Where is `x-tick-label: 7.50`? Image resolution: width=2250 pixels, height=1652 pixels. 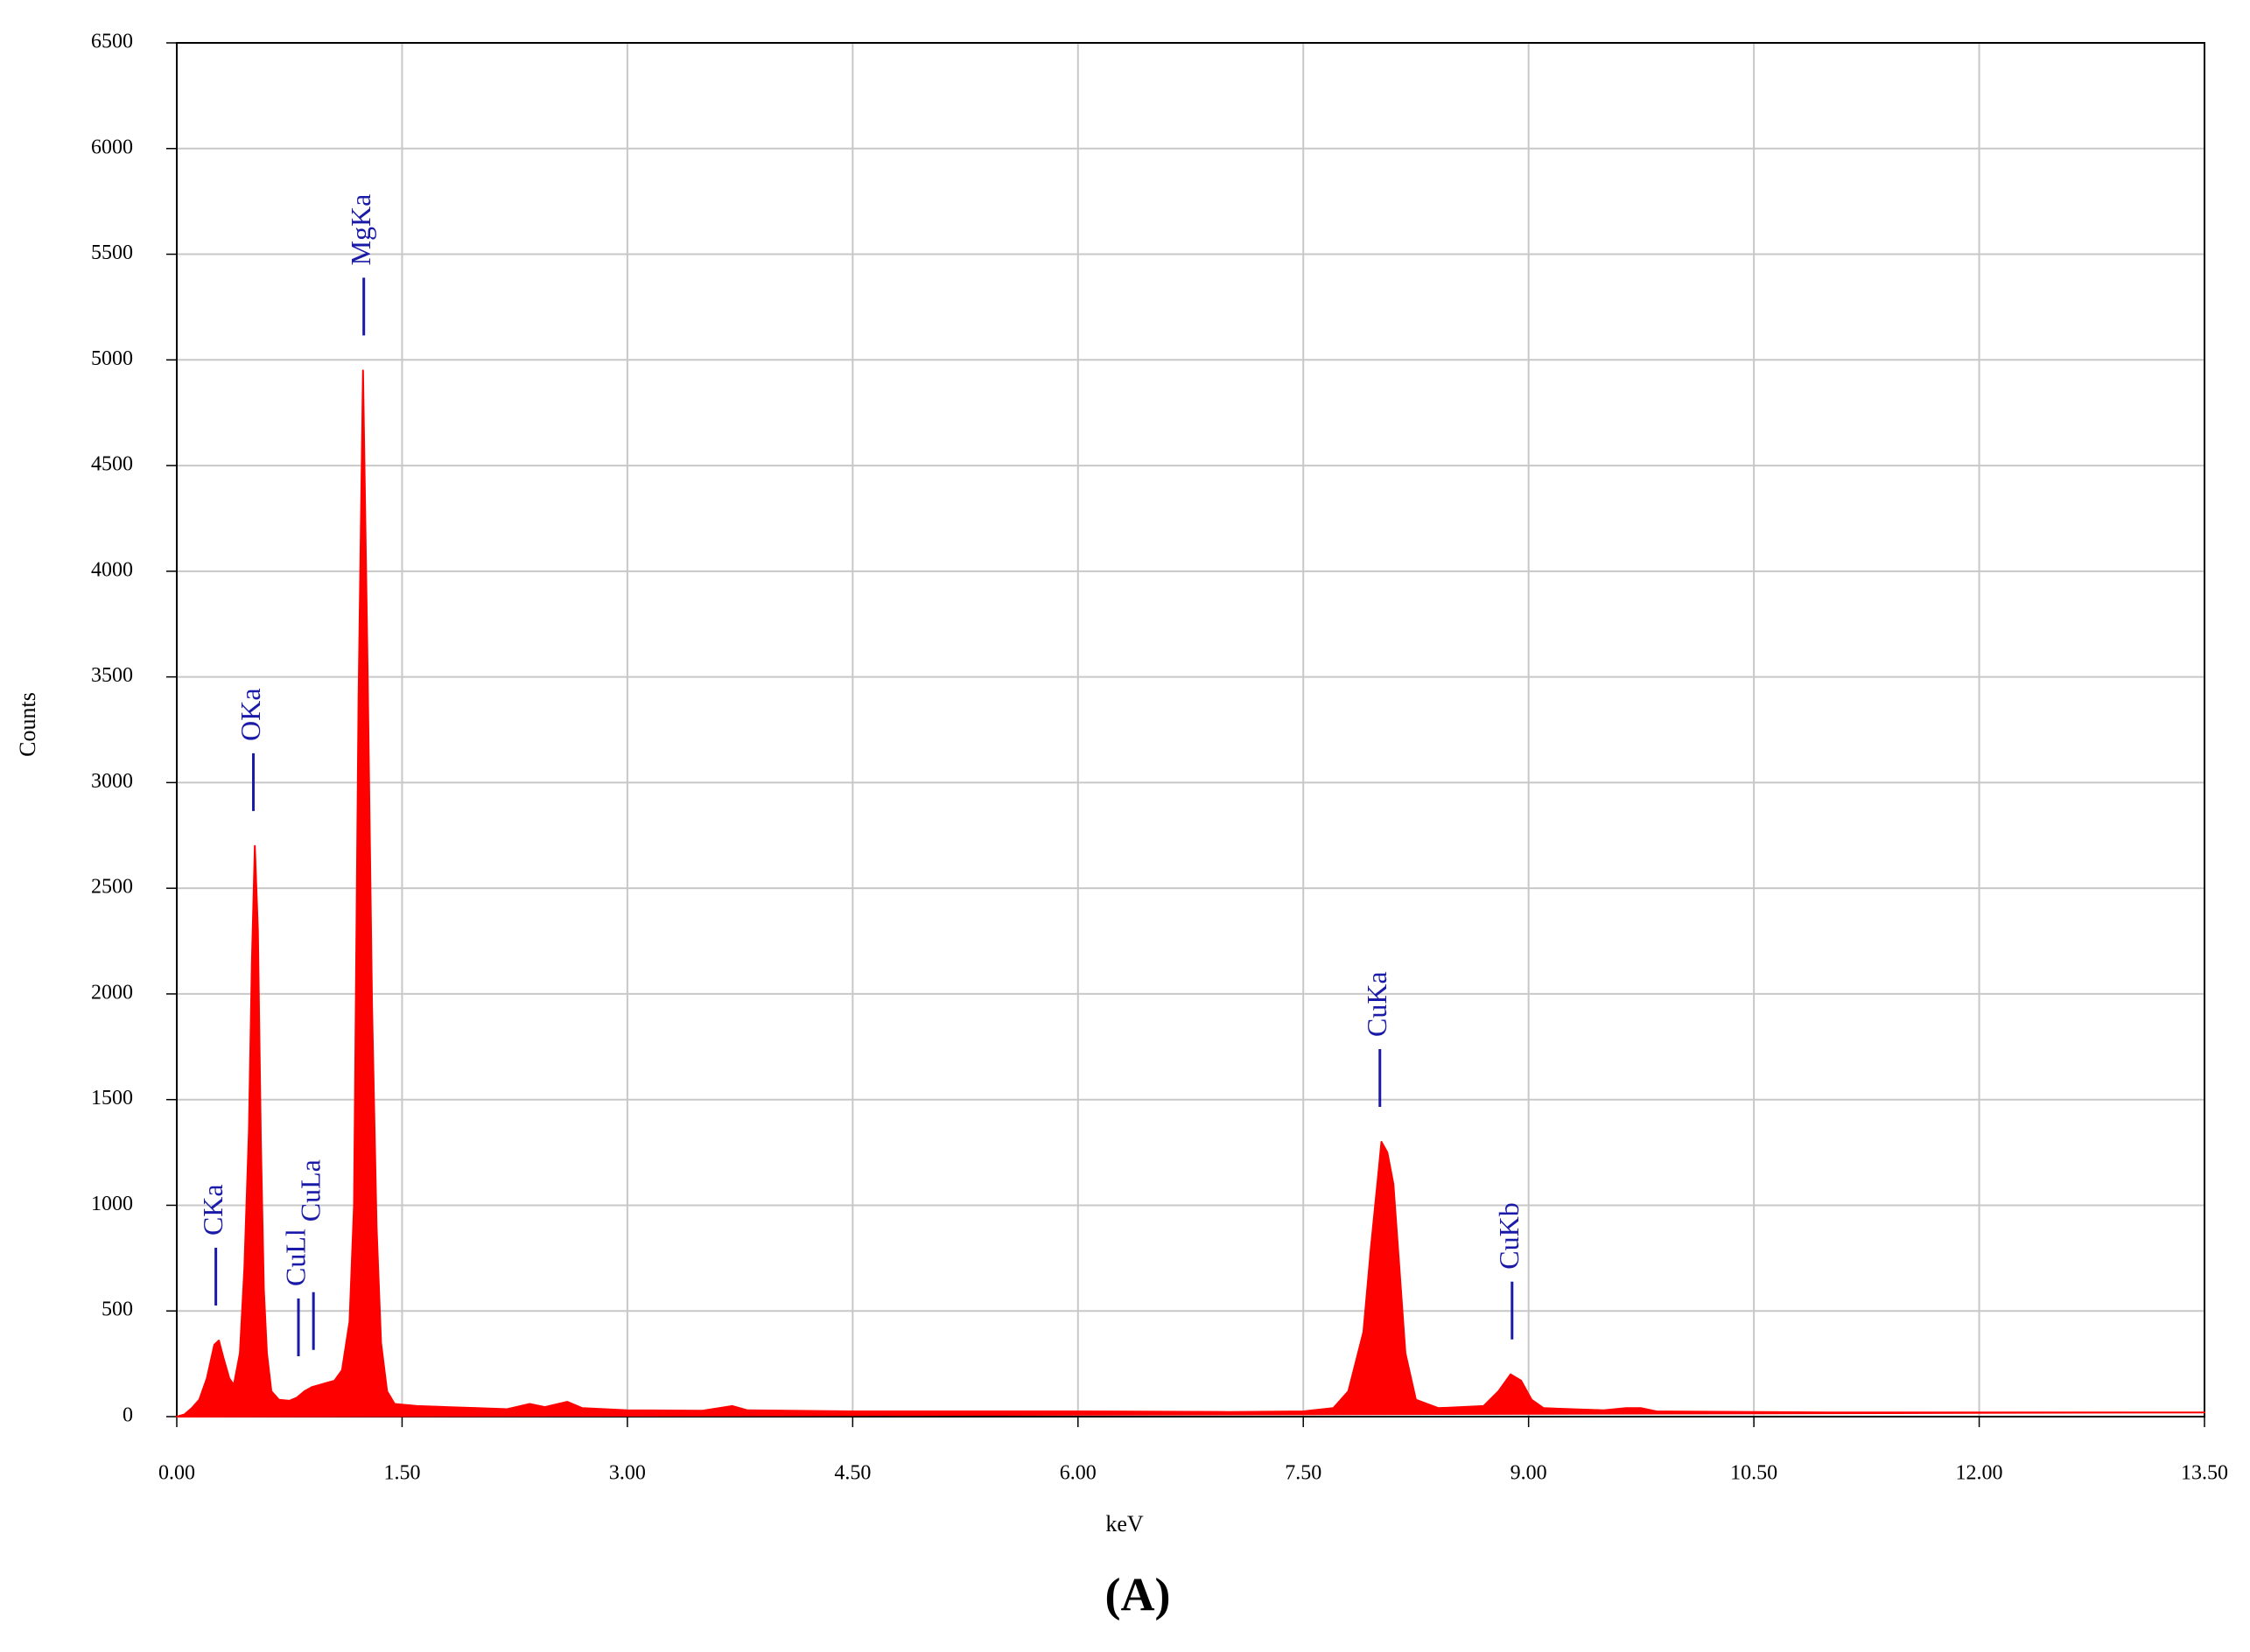
x-tick-label: 7.50 is located at coordinates (1303, 1473).